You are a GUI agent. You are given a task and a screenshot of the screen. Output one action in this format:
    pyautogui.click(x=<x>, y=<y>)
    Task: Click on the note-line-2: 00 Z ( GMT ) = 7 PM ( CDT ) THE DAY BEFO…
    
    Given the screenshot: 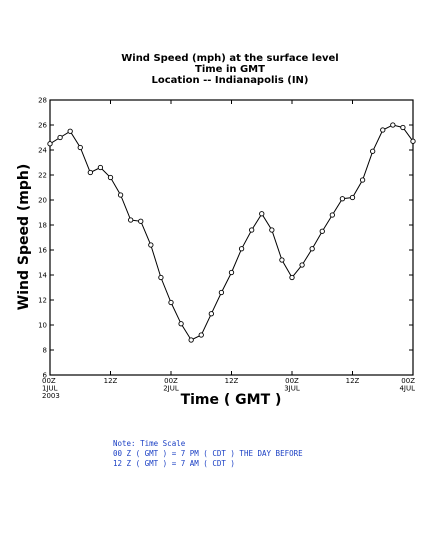 What is the action you would take?
    pyautogui.click(x=208, y=453)
    